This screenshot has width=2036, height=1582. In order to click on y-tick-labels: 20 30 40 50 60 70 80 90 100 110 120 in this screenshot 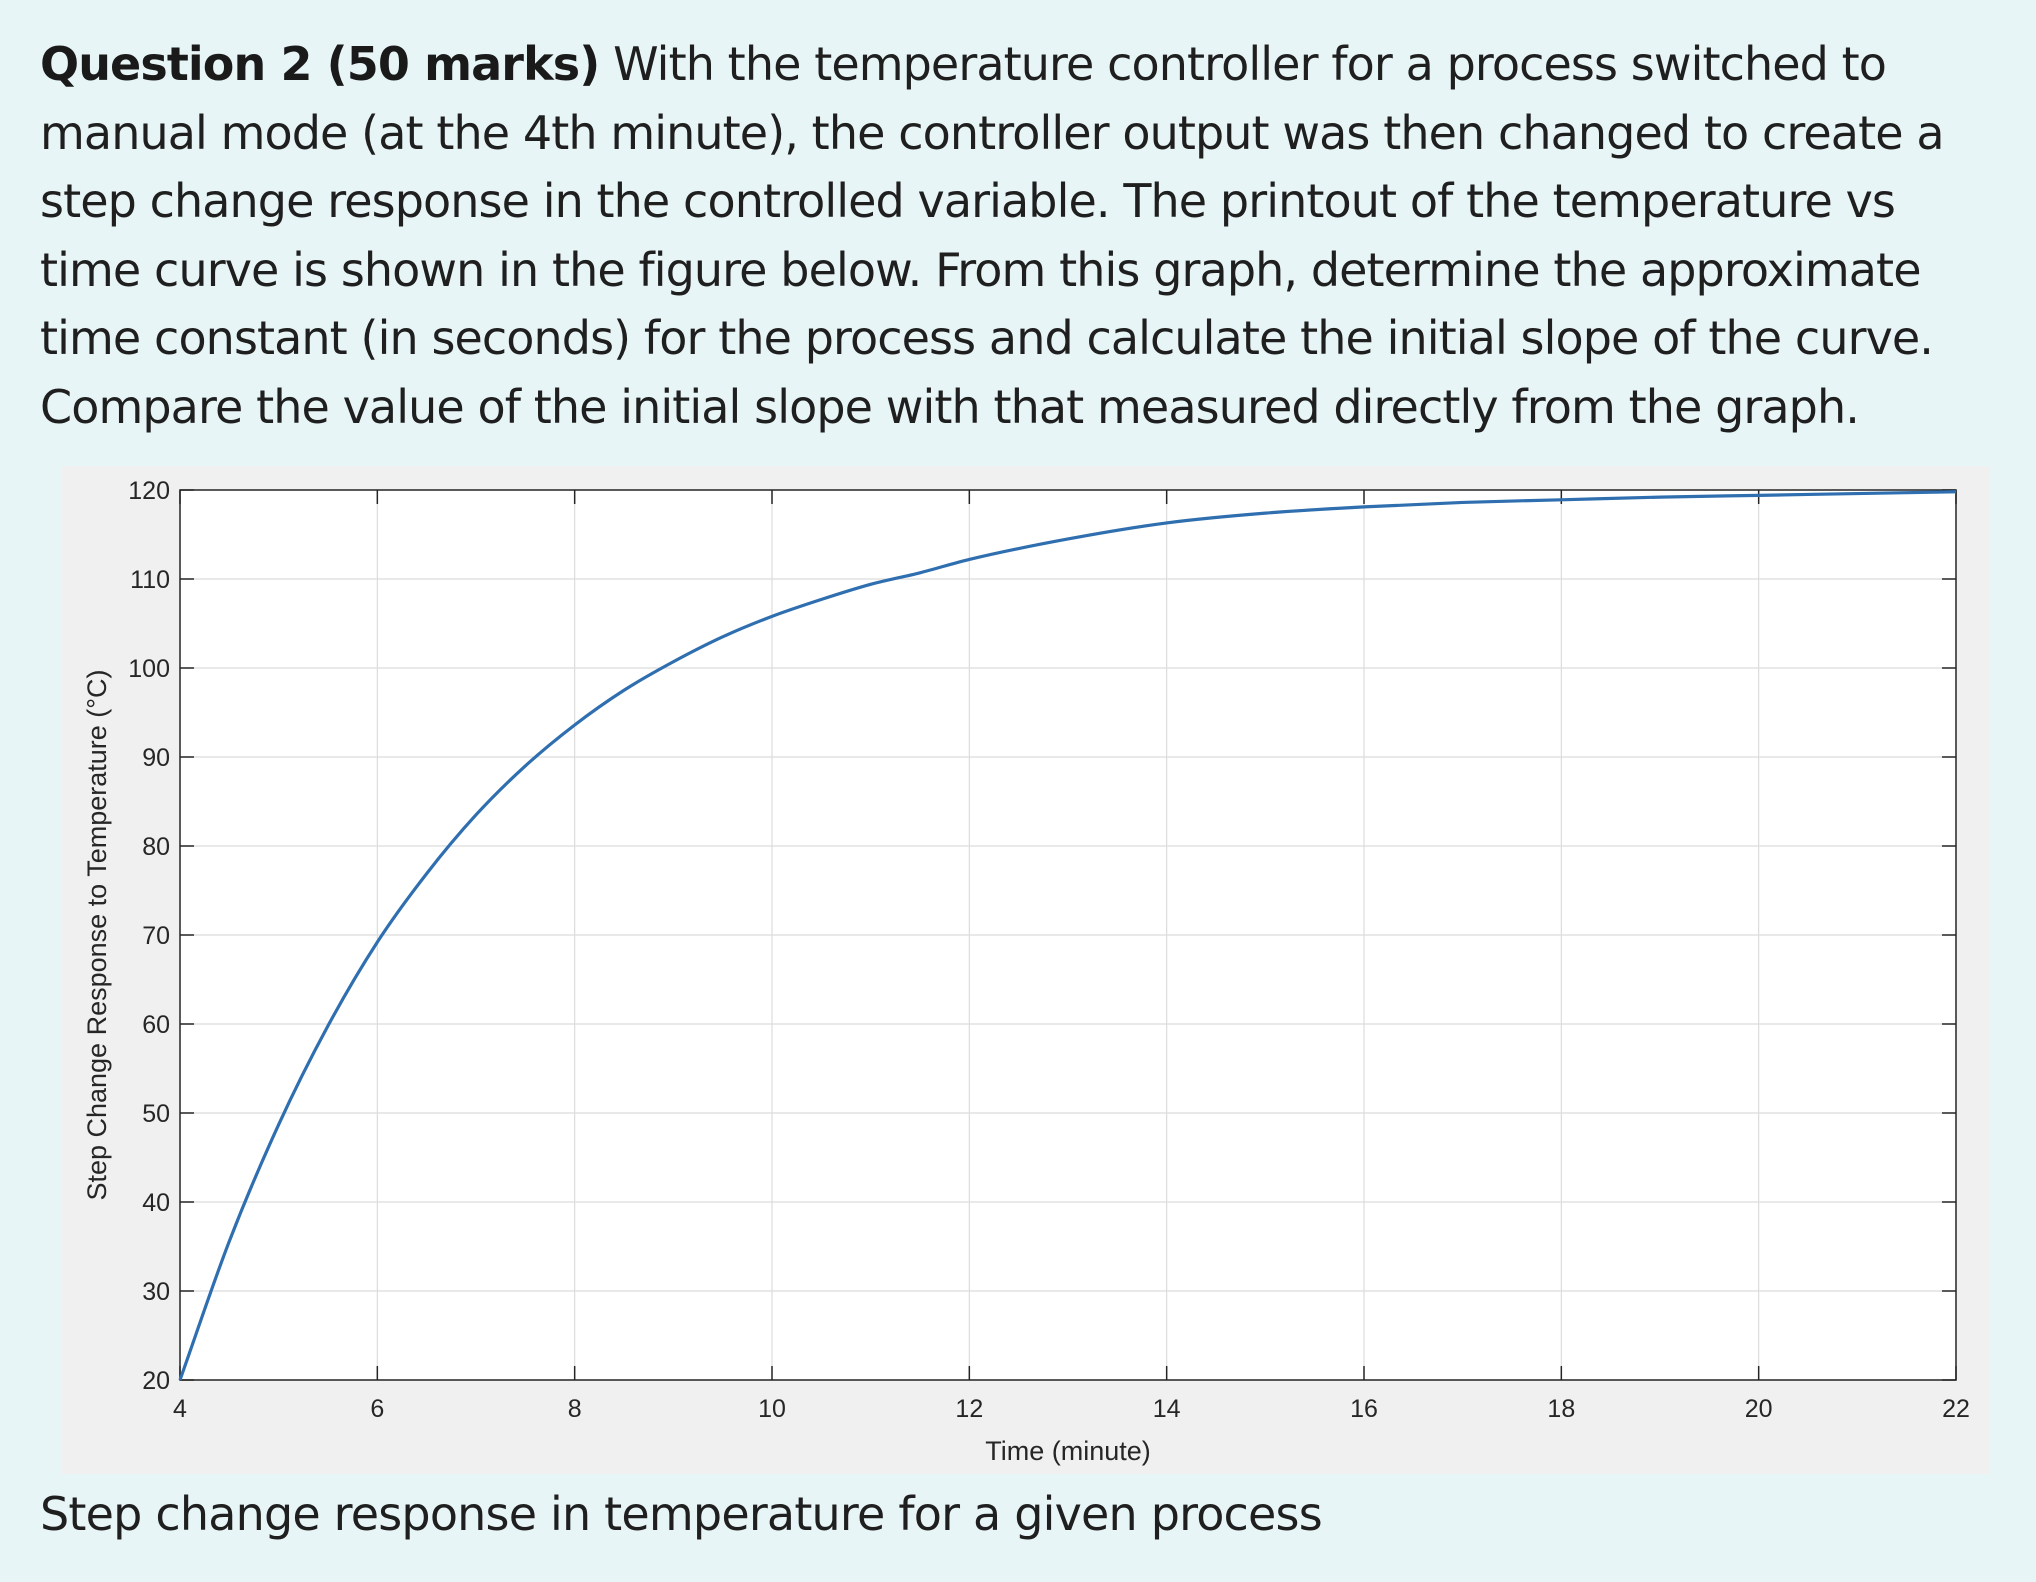, I will do `click(149, 936)`.